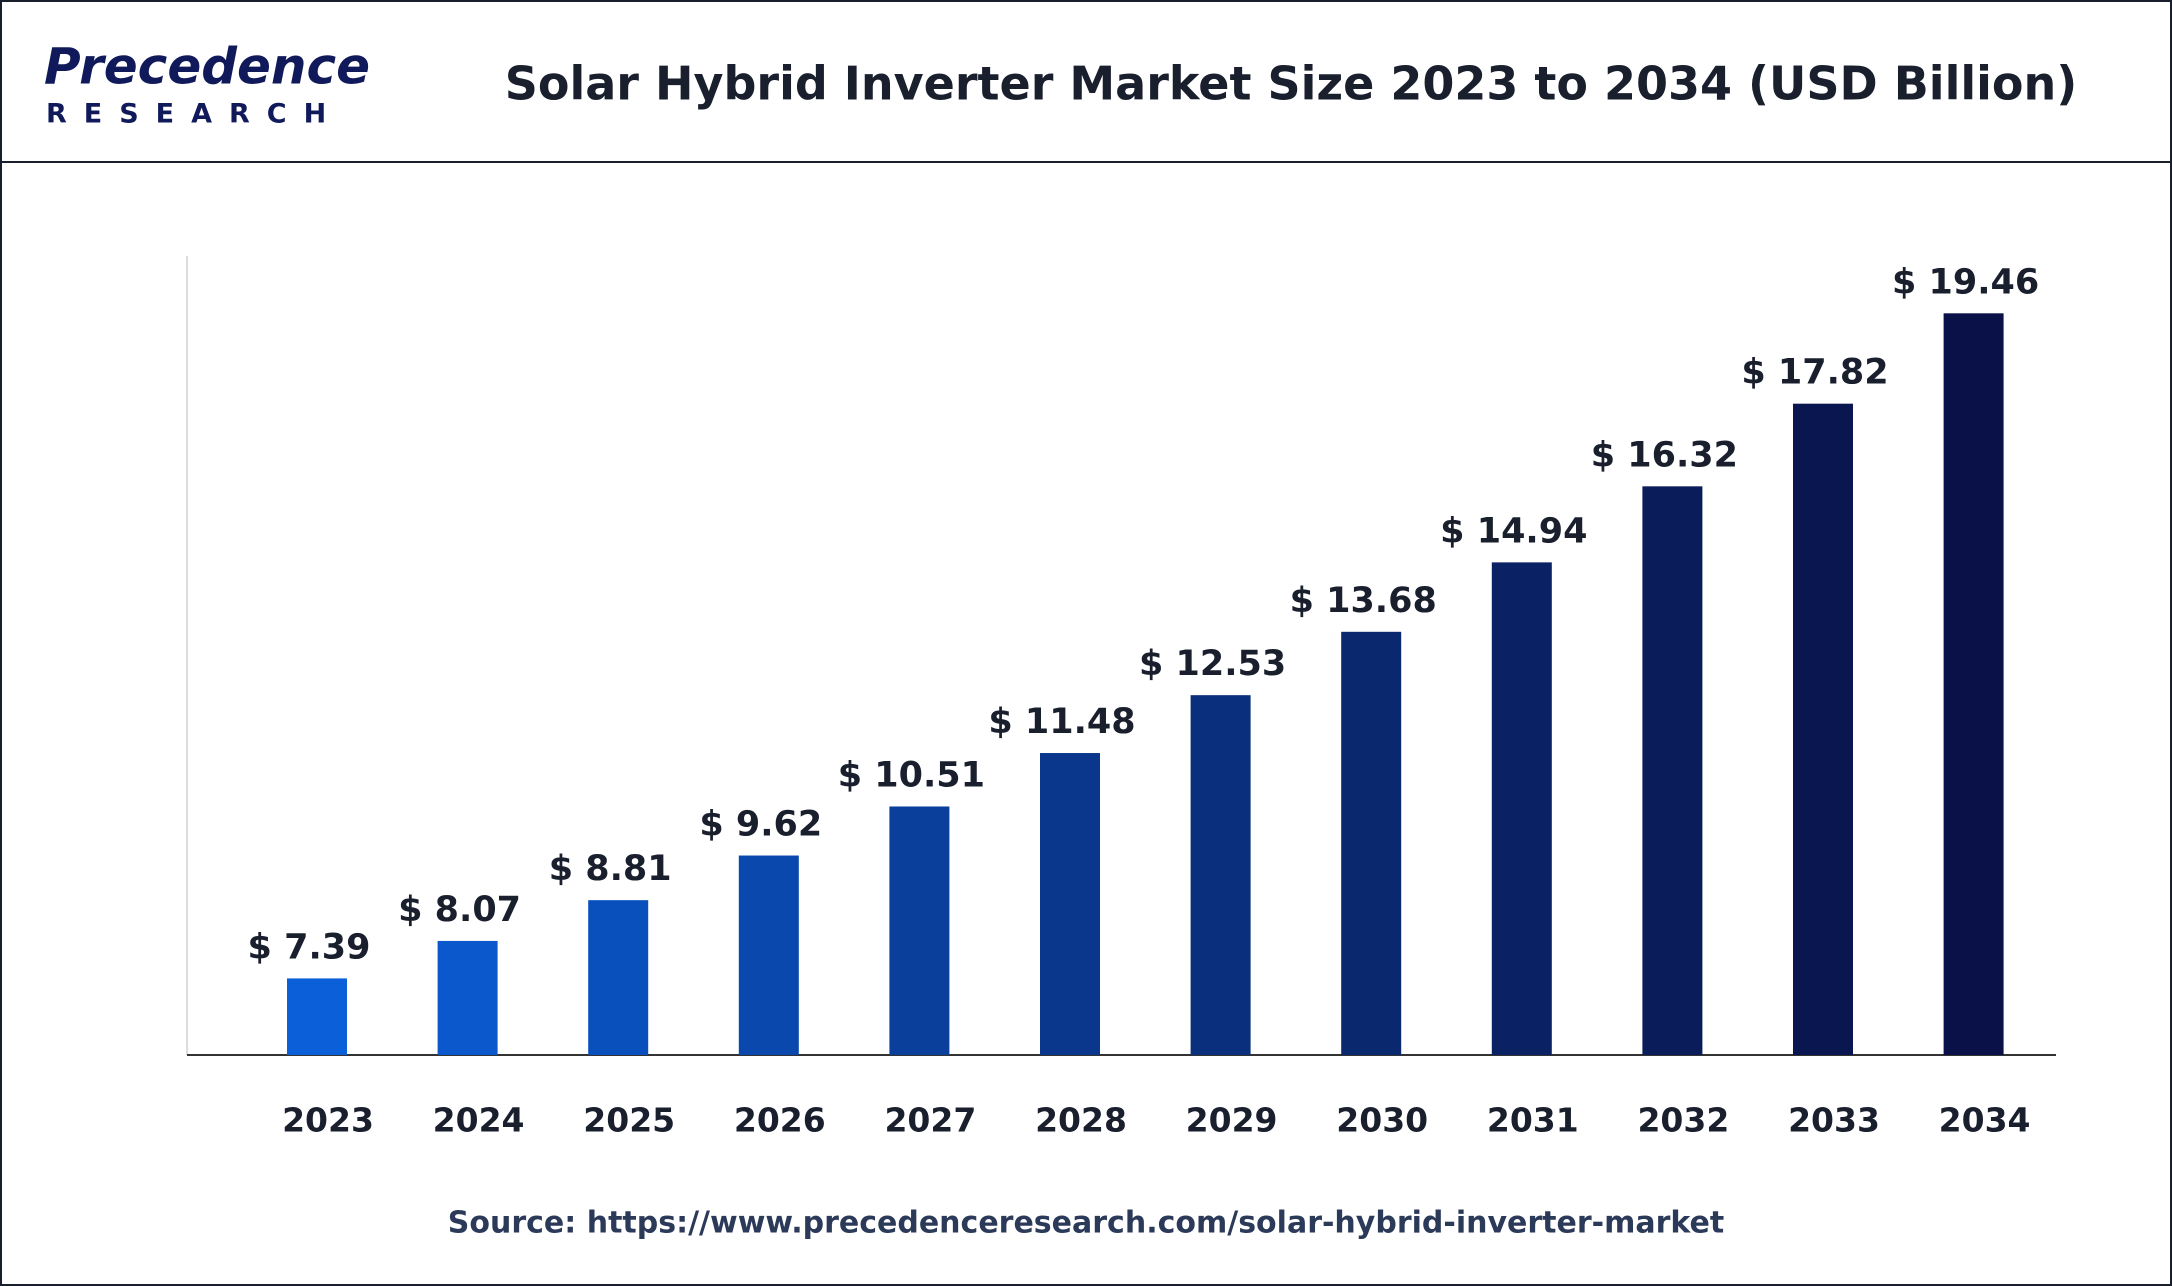  I want to click on x-tick-label: 2033, so click(1834, 1120).